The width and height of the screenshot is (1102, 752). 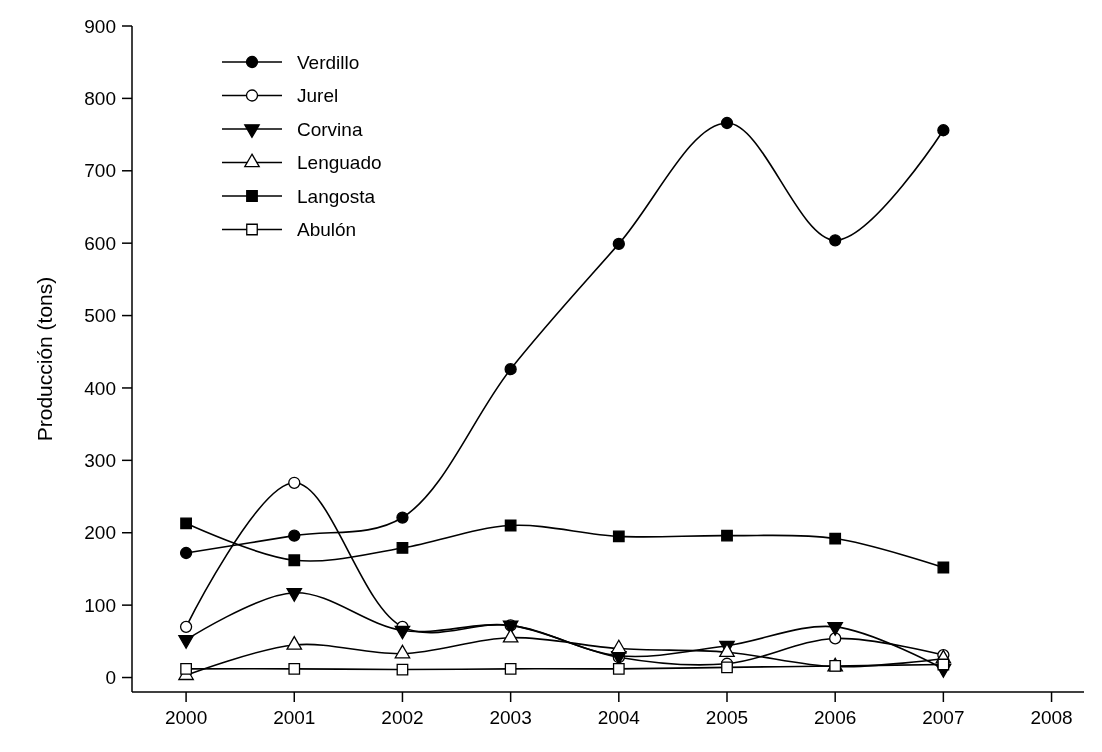 What do you see at coordinates (100, 388) in the screenshot?
I see `y-tick-label: 400` at bounding box center [100, 388].